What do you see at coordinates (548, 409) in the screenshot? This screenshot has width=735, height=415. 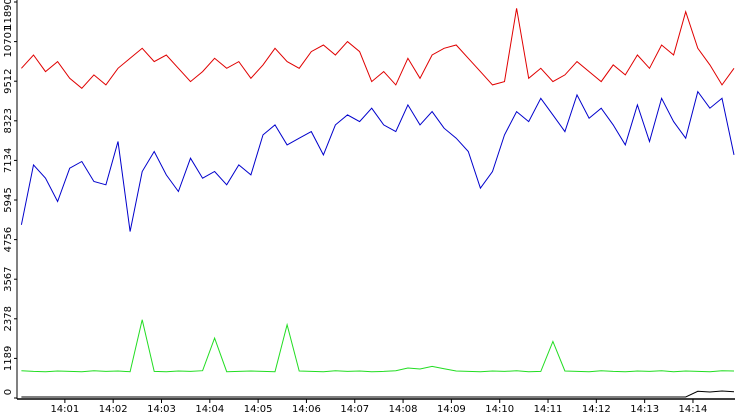 I see `x-tick-label: 14:11` at bounding box center [548, 409].